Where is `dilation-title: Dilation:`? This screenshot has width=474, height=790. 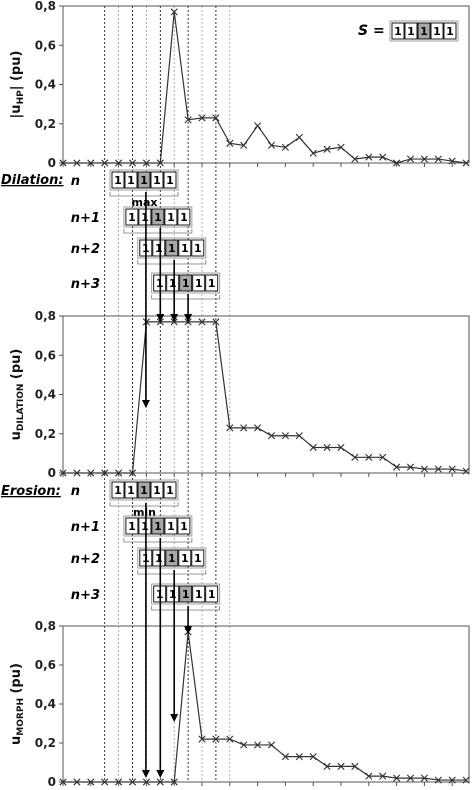
dilation-title: Dilation: is located at coordinates (32, 180).